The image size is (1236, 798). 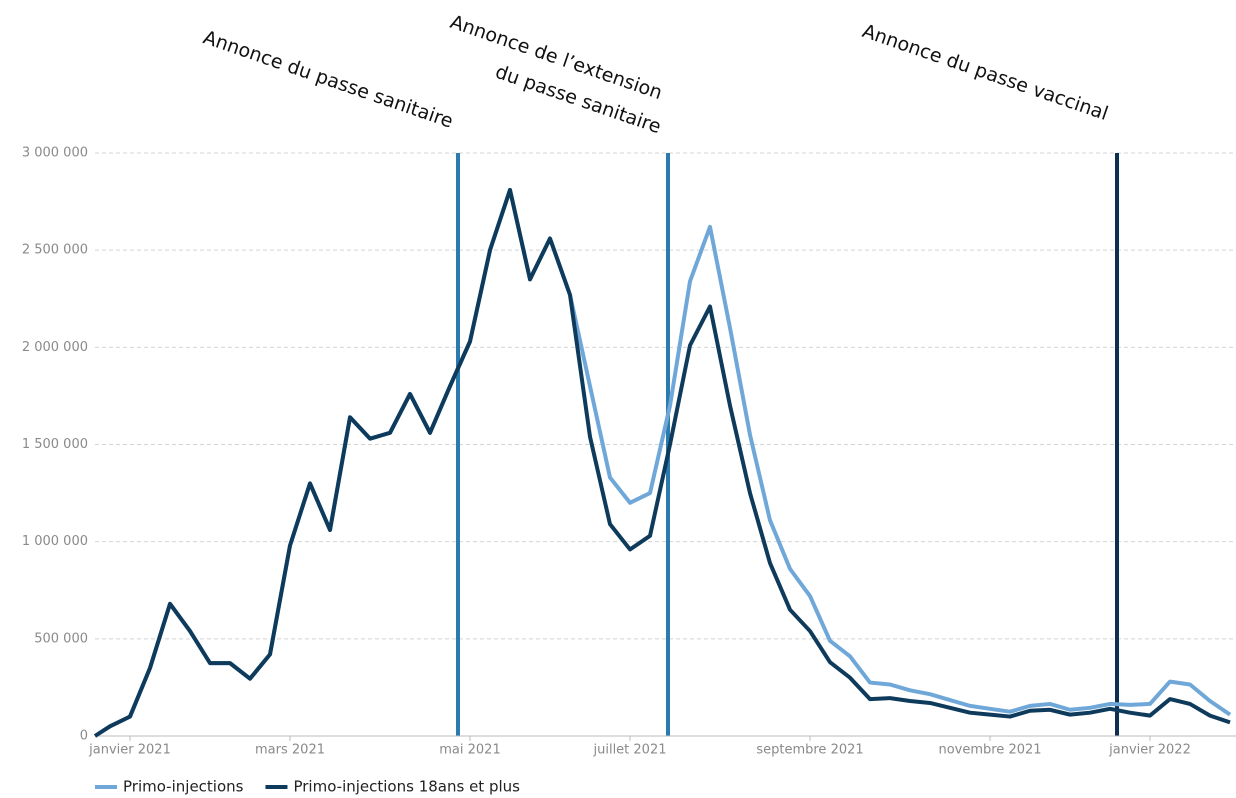 I want to click on x-tick-label: janvier 2021, so click(x=129, y=750).